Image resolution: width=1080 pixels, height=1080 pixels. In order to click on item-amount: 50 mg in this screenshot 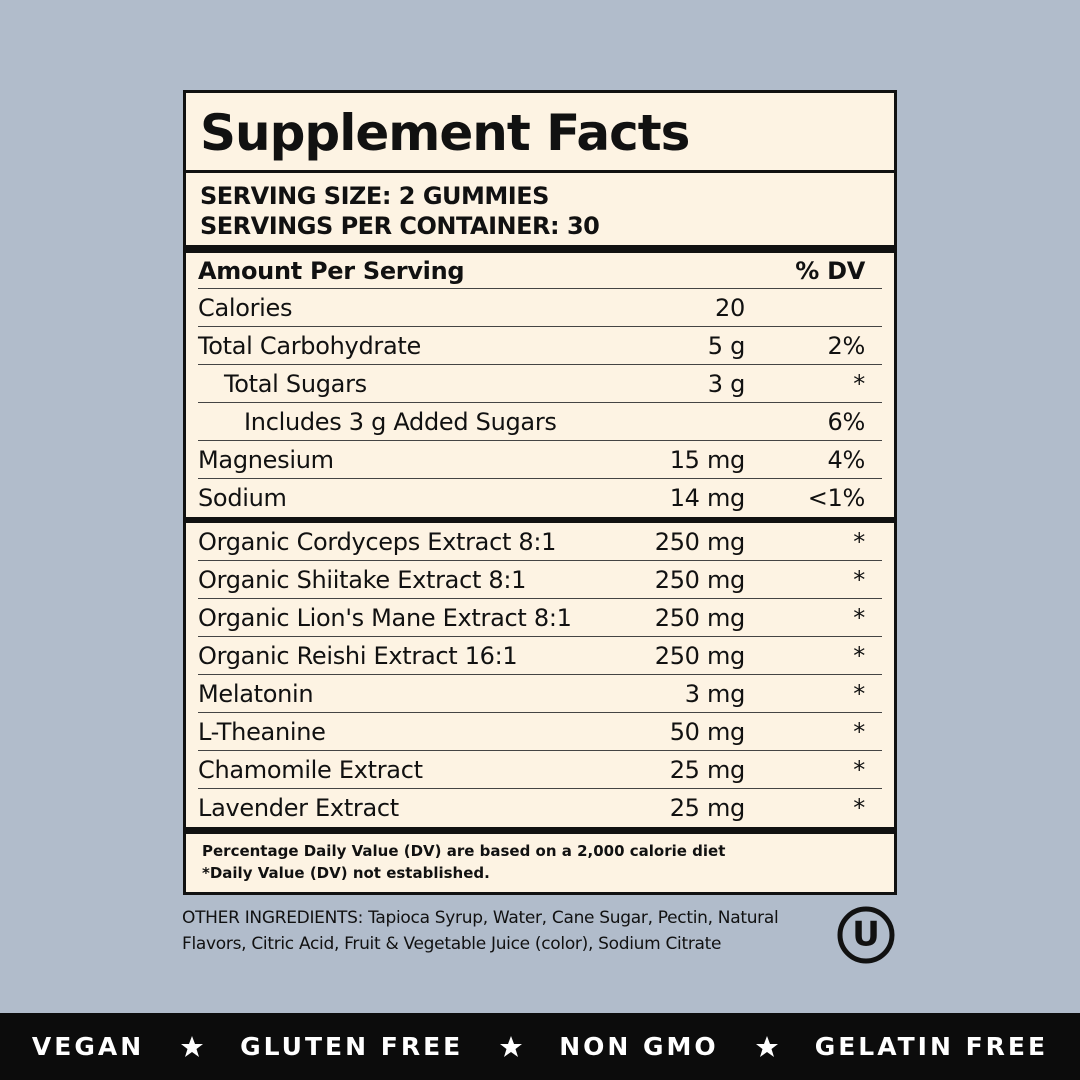, I will do `click(707, 731)`.